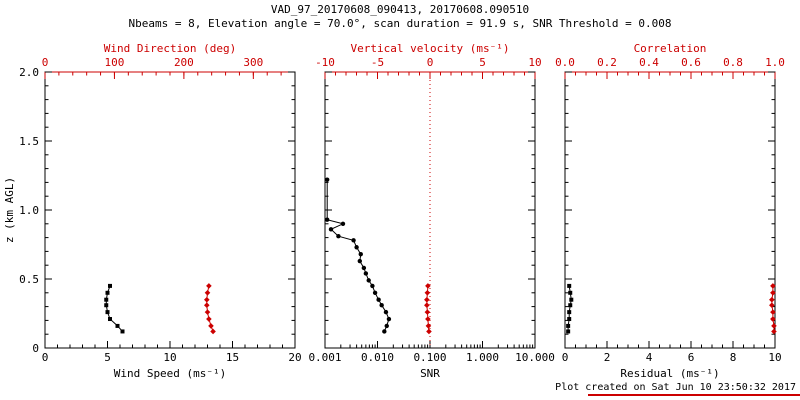 This screenshot has height=400, width=800. What do you see at coordinates (691, 357) in the screenshot?
I see `svg-text: 6` at bounding box center [691, 357].